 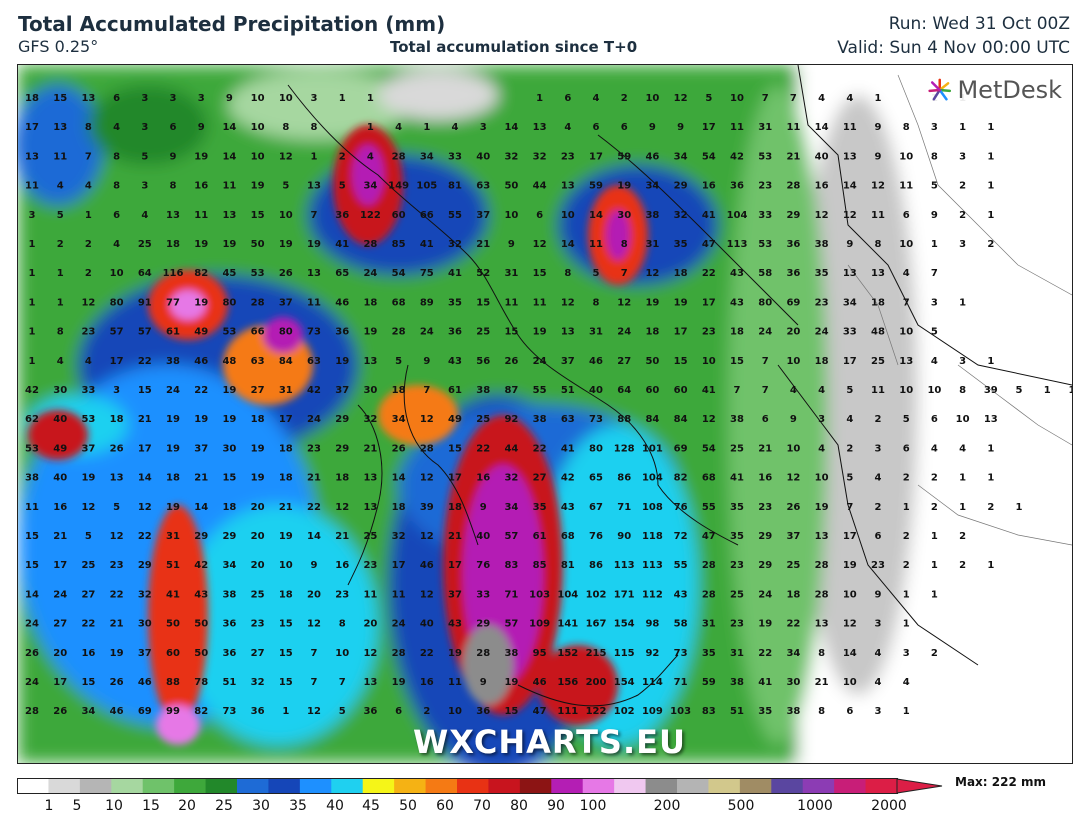 What do you see at coordinates (709, 448) in the screenshot?
I see `grid-value: 54` at bounding box center [709, 448].